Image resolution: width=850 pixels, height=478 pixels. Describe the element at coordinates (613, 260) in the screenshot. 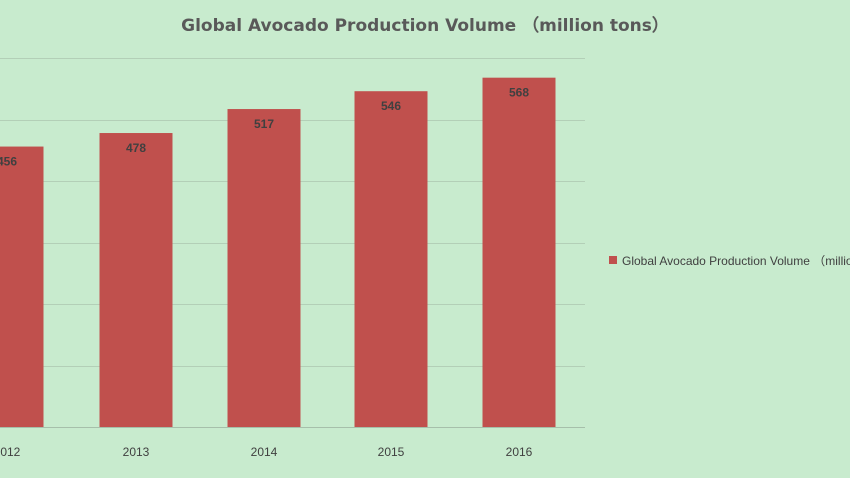

I see `legend-swatch` at that location.